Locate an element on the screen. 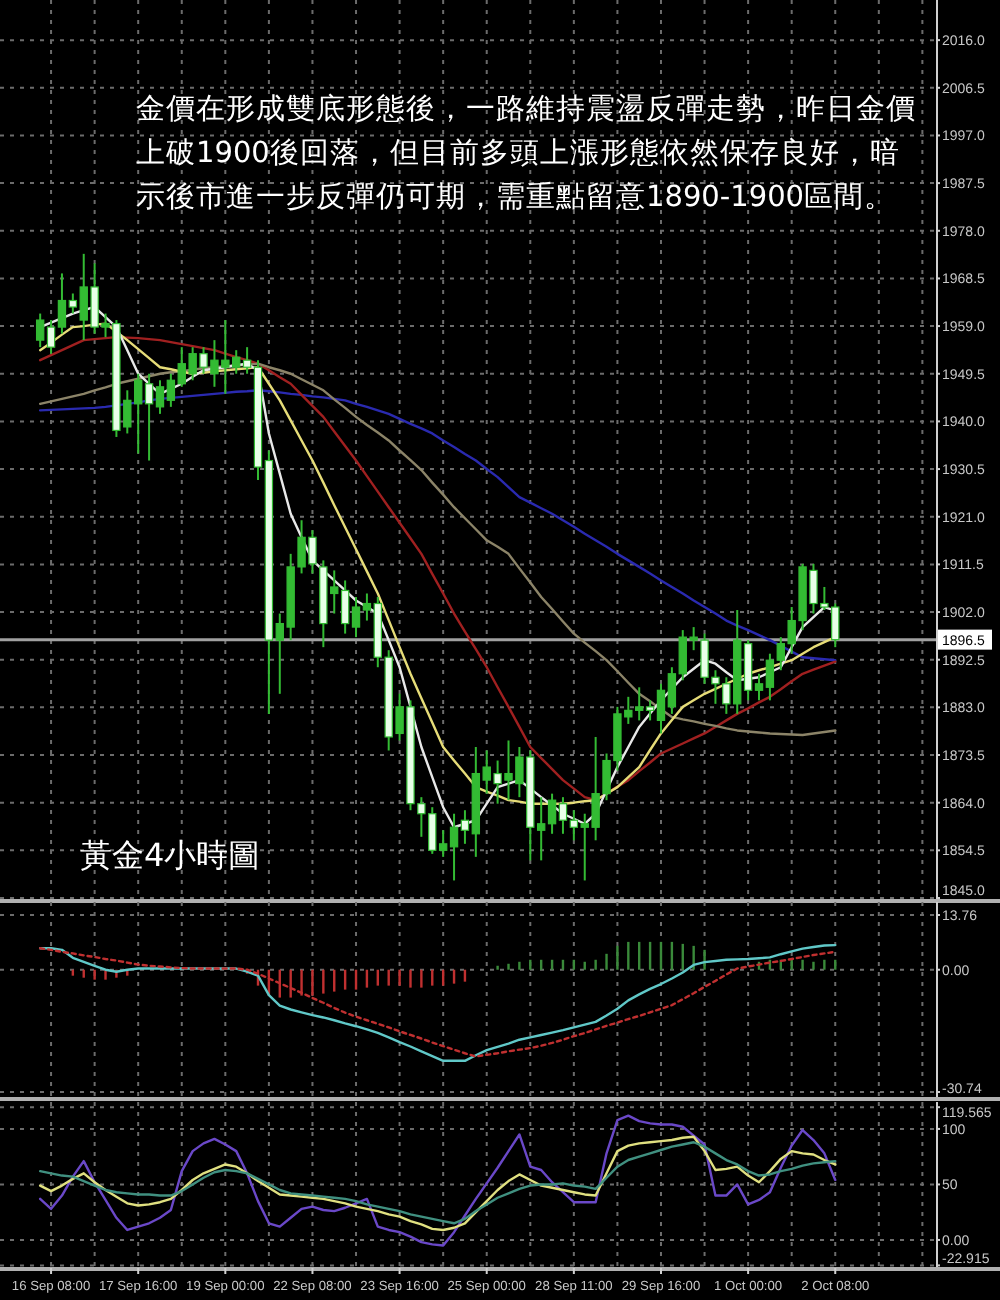 The height and width of the screenshot is (1300, 1000). annotation: 金價在形成雙底形態後，一路維持震盪反彈走勢，昨日金價上破1900後回落，但目前多頭上漲形態依然保存良好，暗示後市進一步反彈仍可期，需重點留意1890-1900區間。 is located at coordinates (526, 154).